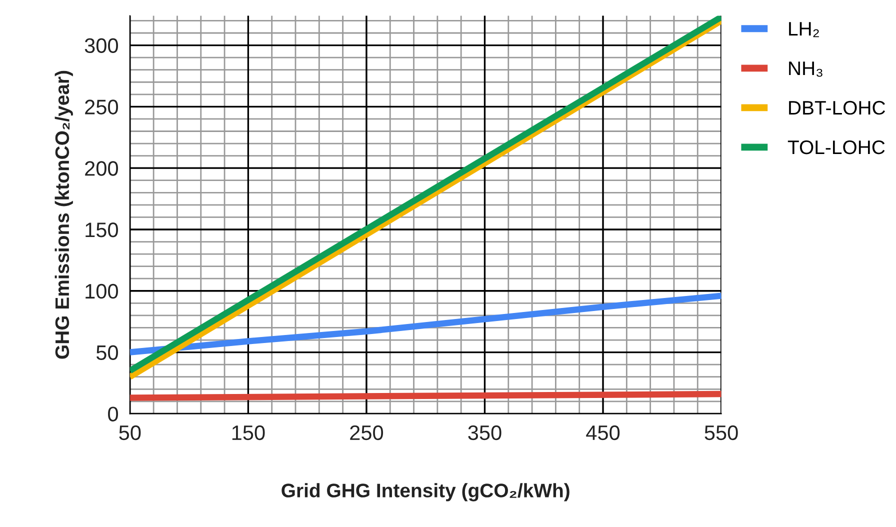  Describe the element at coordinates (101, 107) in the screenshot. I see `y-tick-label: 250` at that location.